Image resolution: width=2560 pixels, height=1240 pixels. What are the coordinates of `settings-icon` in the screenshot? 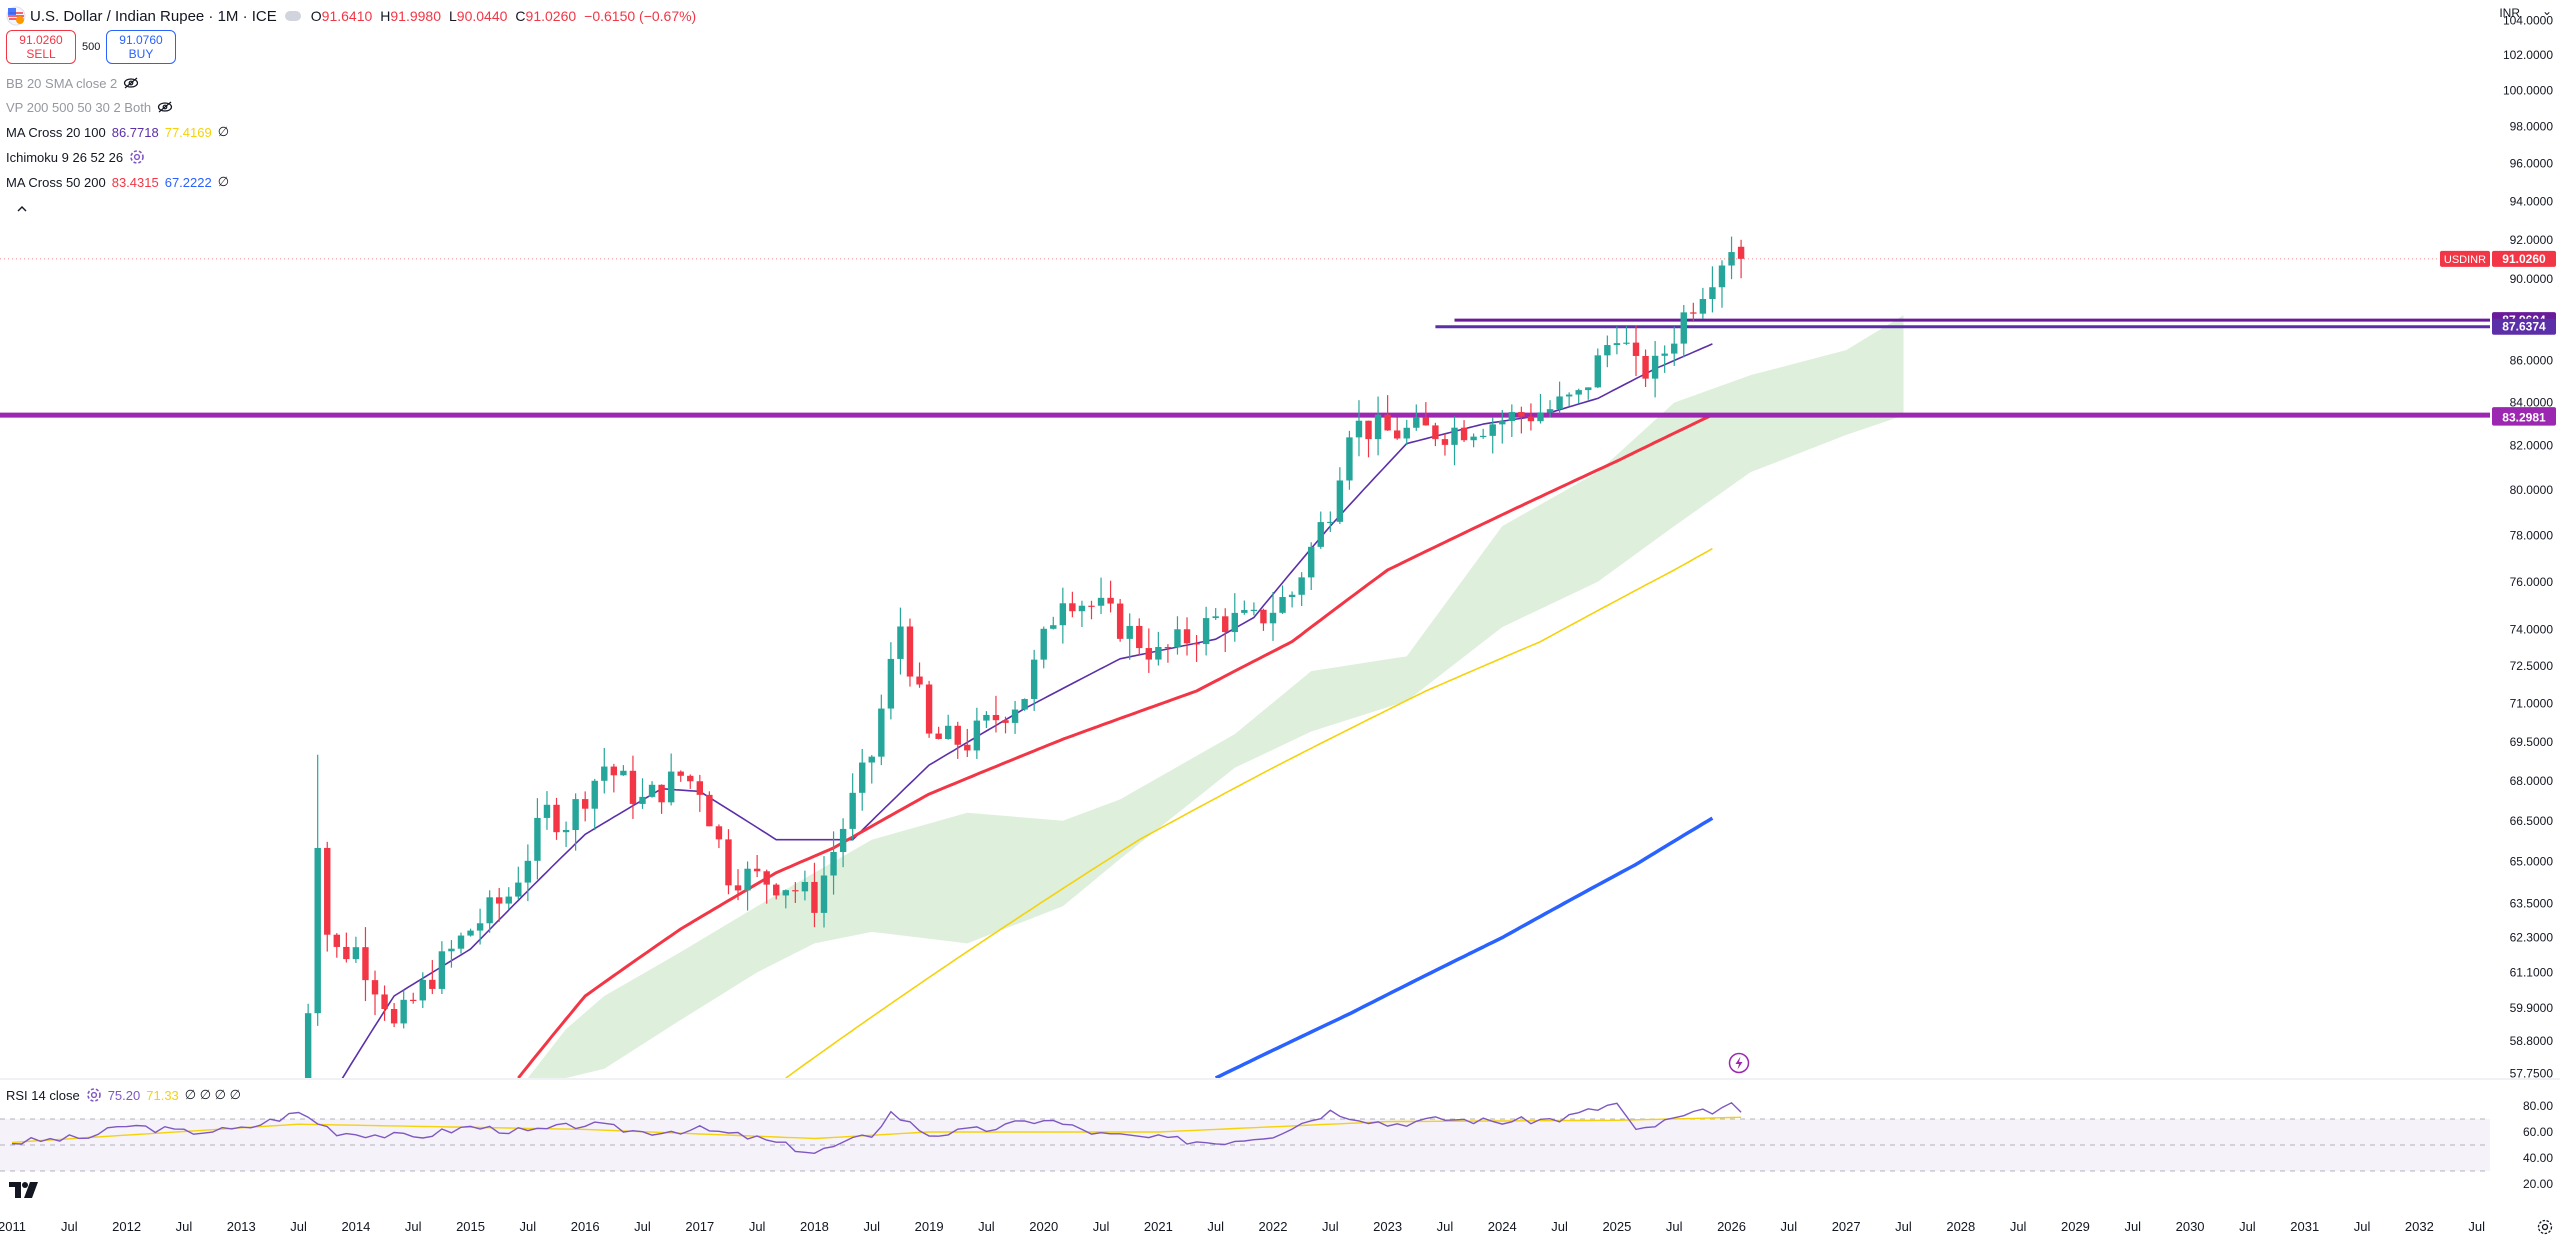 It's located at (2545, 1227).